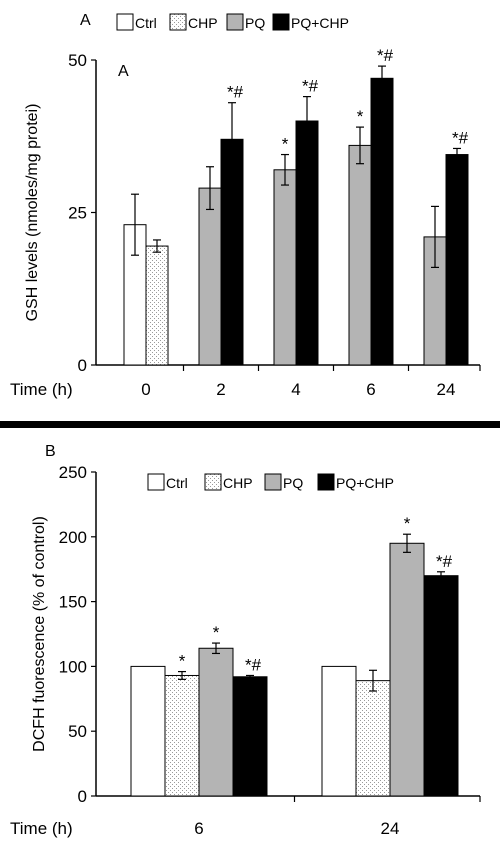  I want to click on y-tick-label: 250, so click(73, 472).